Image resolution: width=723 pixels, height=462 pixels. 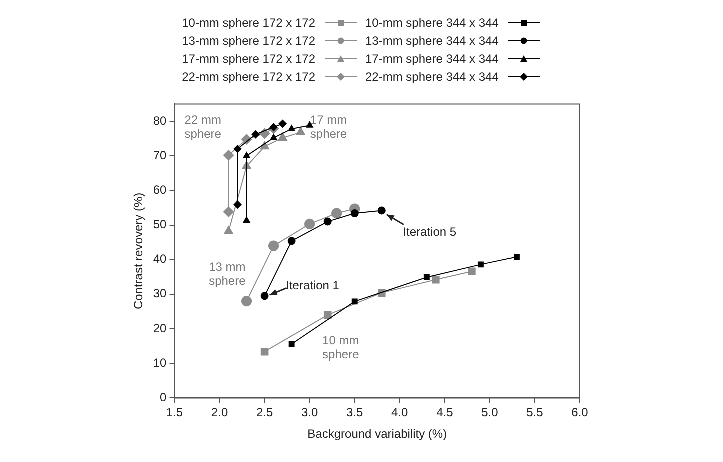 What do you see at coordinates (160, 155) in the screenshot?
I see `y-tick-label: 70` at bounding box center [160, 155].